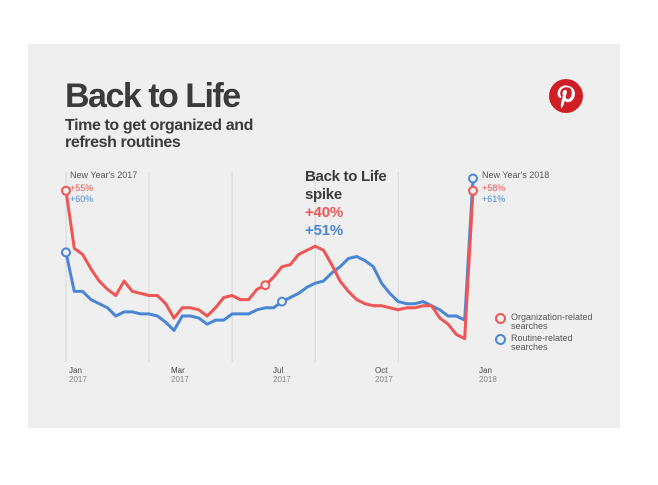  I want to click on annotation-spike: Back to Life spike +40% +51%, so click(350, 204).